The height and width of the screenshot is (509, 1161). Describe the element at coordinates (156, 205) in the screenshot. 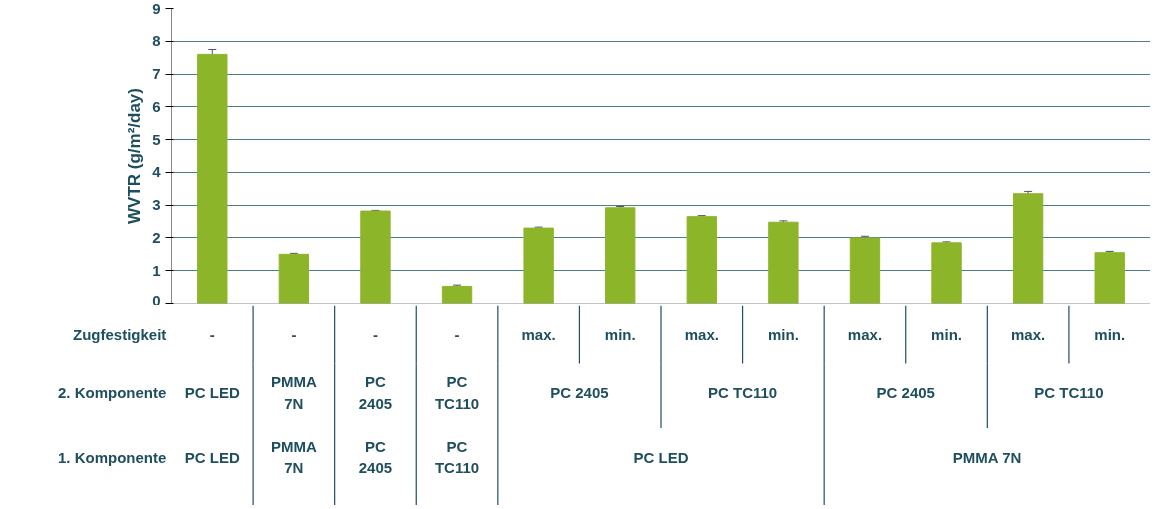

I see `y-tick-label: 3` at that location.